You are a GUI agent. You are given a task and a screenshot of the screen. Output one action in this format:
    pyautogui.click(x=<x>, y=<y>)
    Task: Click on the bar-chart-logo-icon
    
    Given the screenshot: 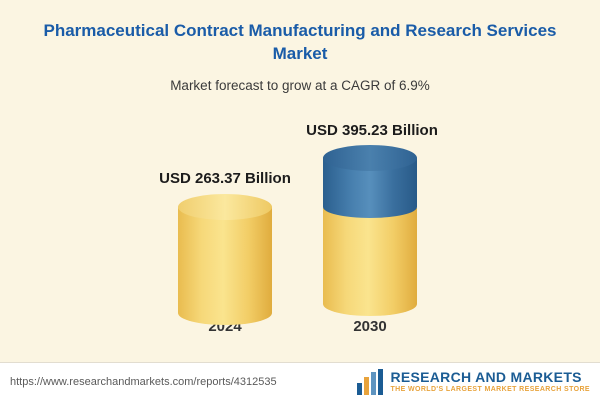 What is the action you would take?
    pyautogui.click(x=370, y=381)
    